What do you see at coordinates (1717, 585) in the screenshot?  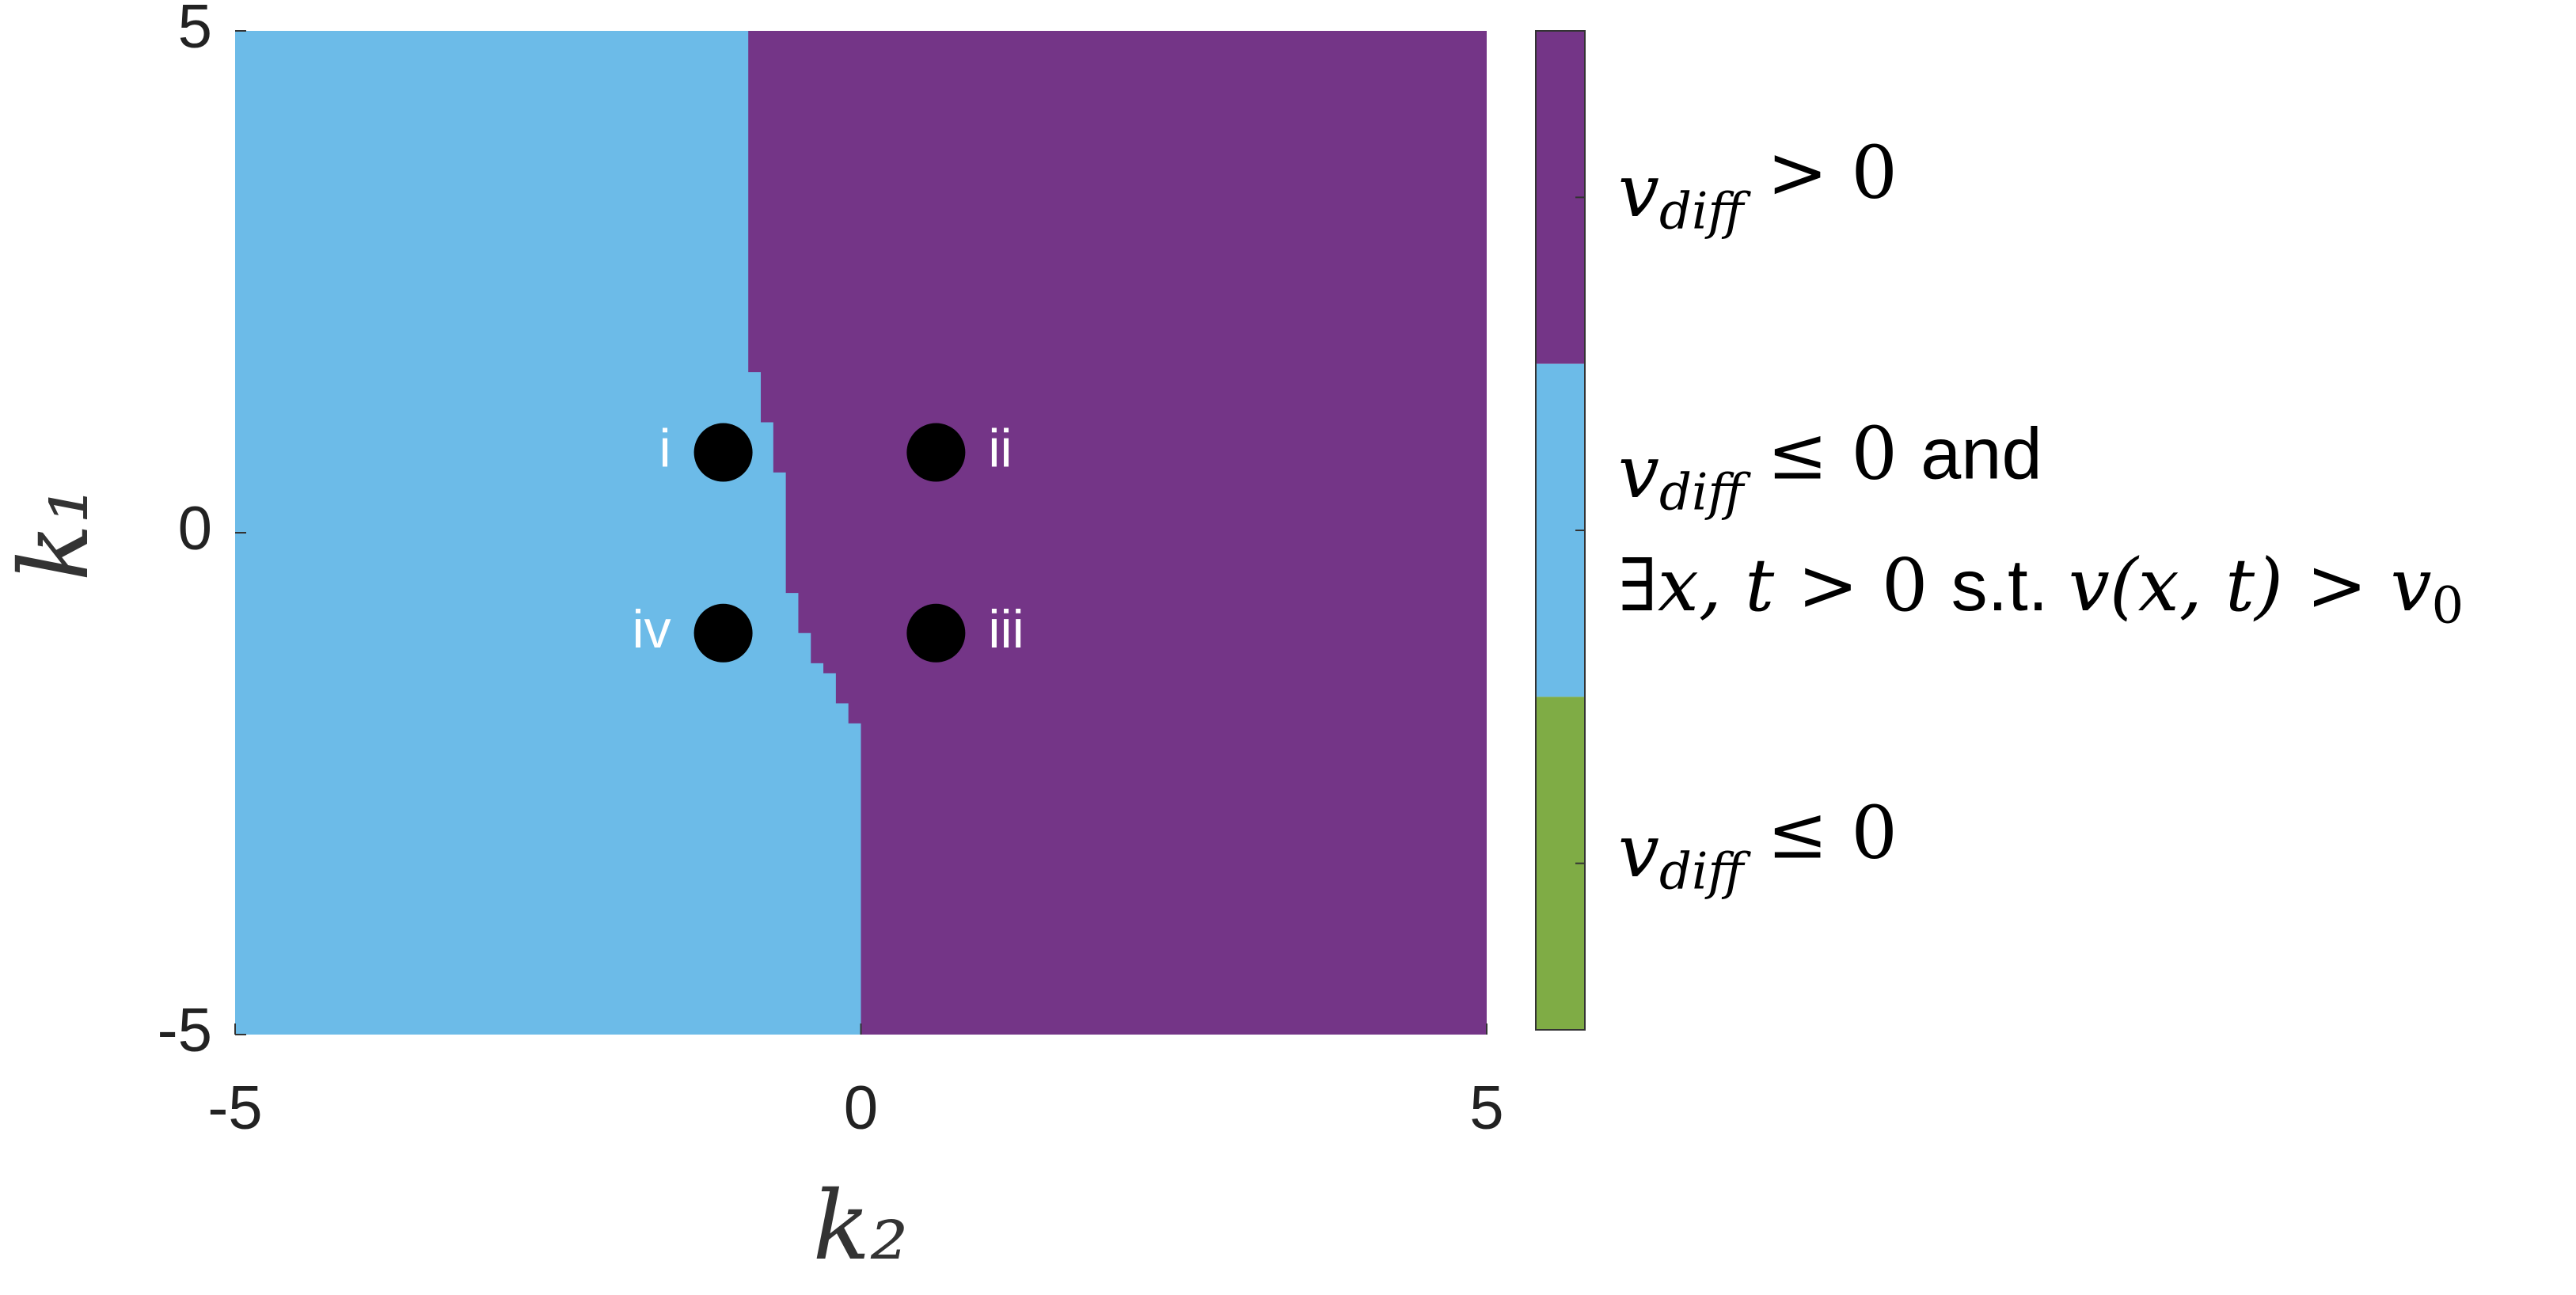 I see `label-part: x, t` at bounding box center [1717, 585].